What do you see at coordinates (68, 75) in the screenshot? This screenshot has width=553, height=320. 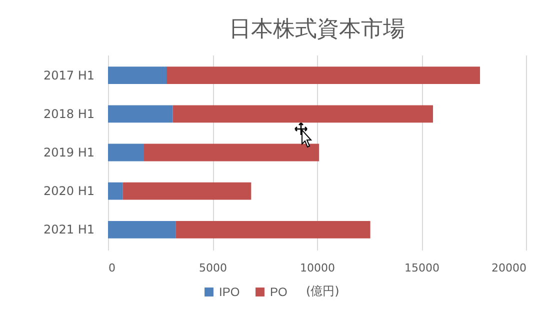 I see `y-tick-label: 2017 H1` at bounding box center [68, 75].